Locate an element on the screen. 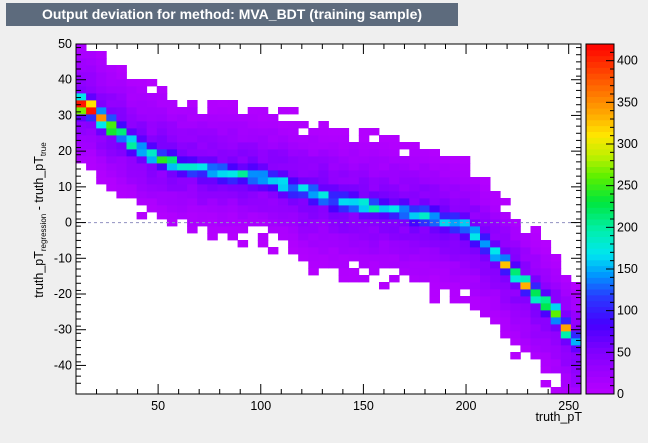 This screenshot has width=648, height=443. x-tick-label: 100 is located at coordinates (260, 406).